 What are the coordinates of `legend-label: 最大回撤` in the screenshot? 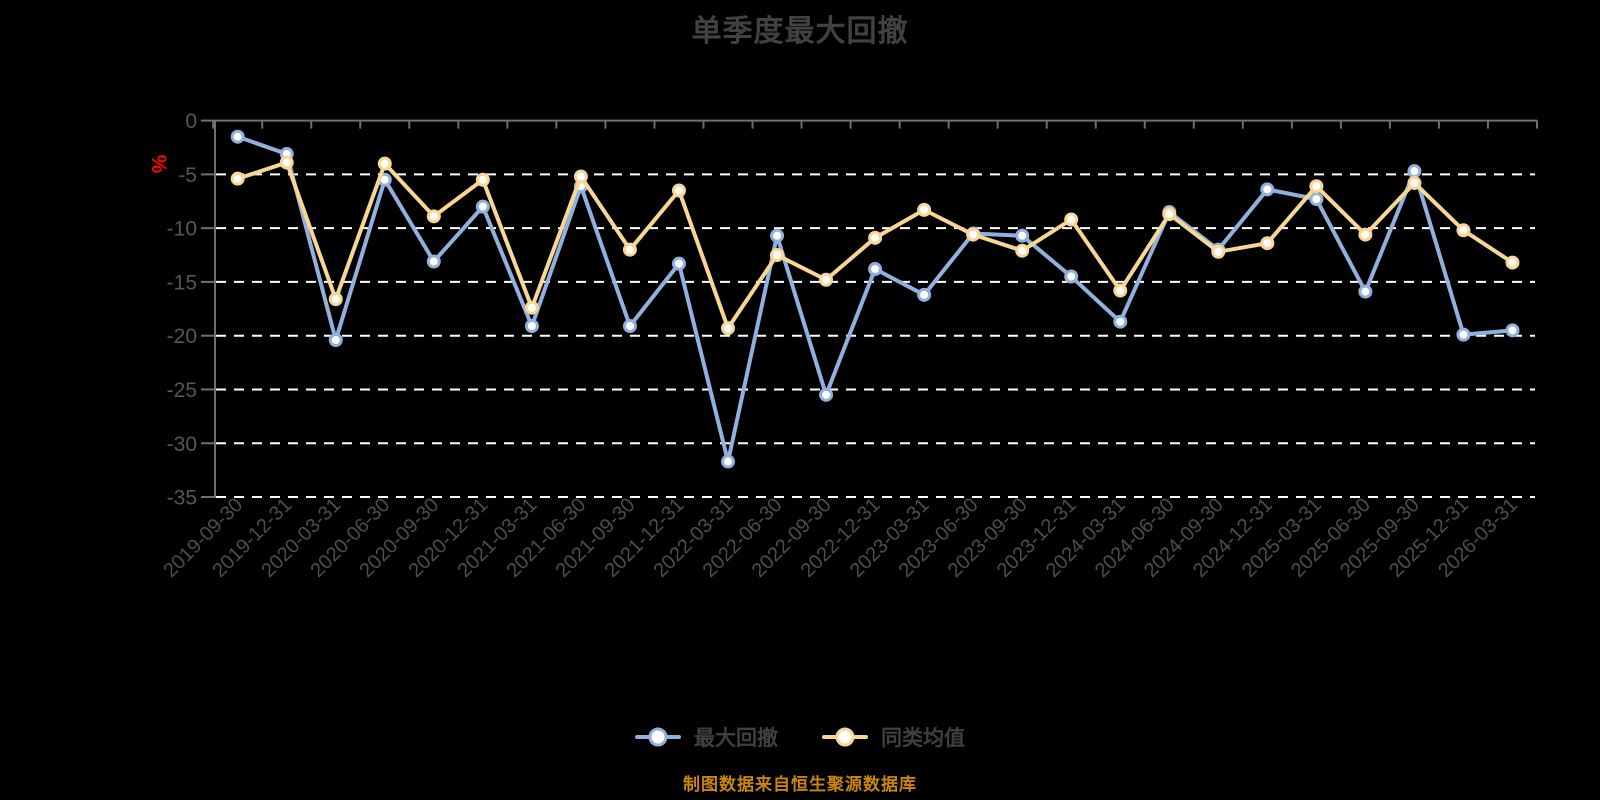 It's located at (736, 738).